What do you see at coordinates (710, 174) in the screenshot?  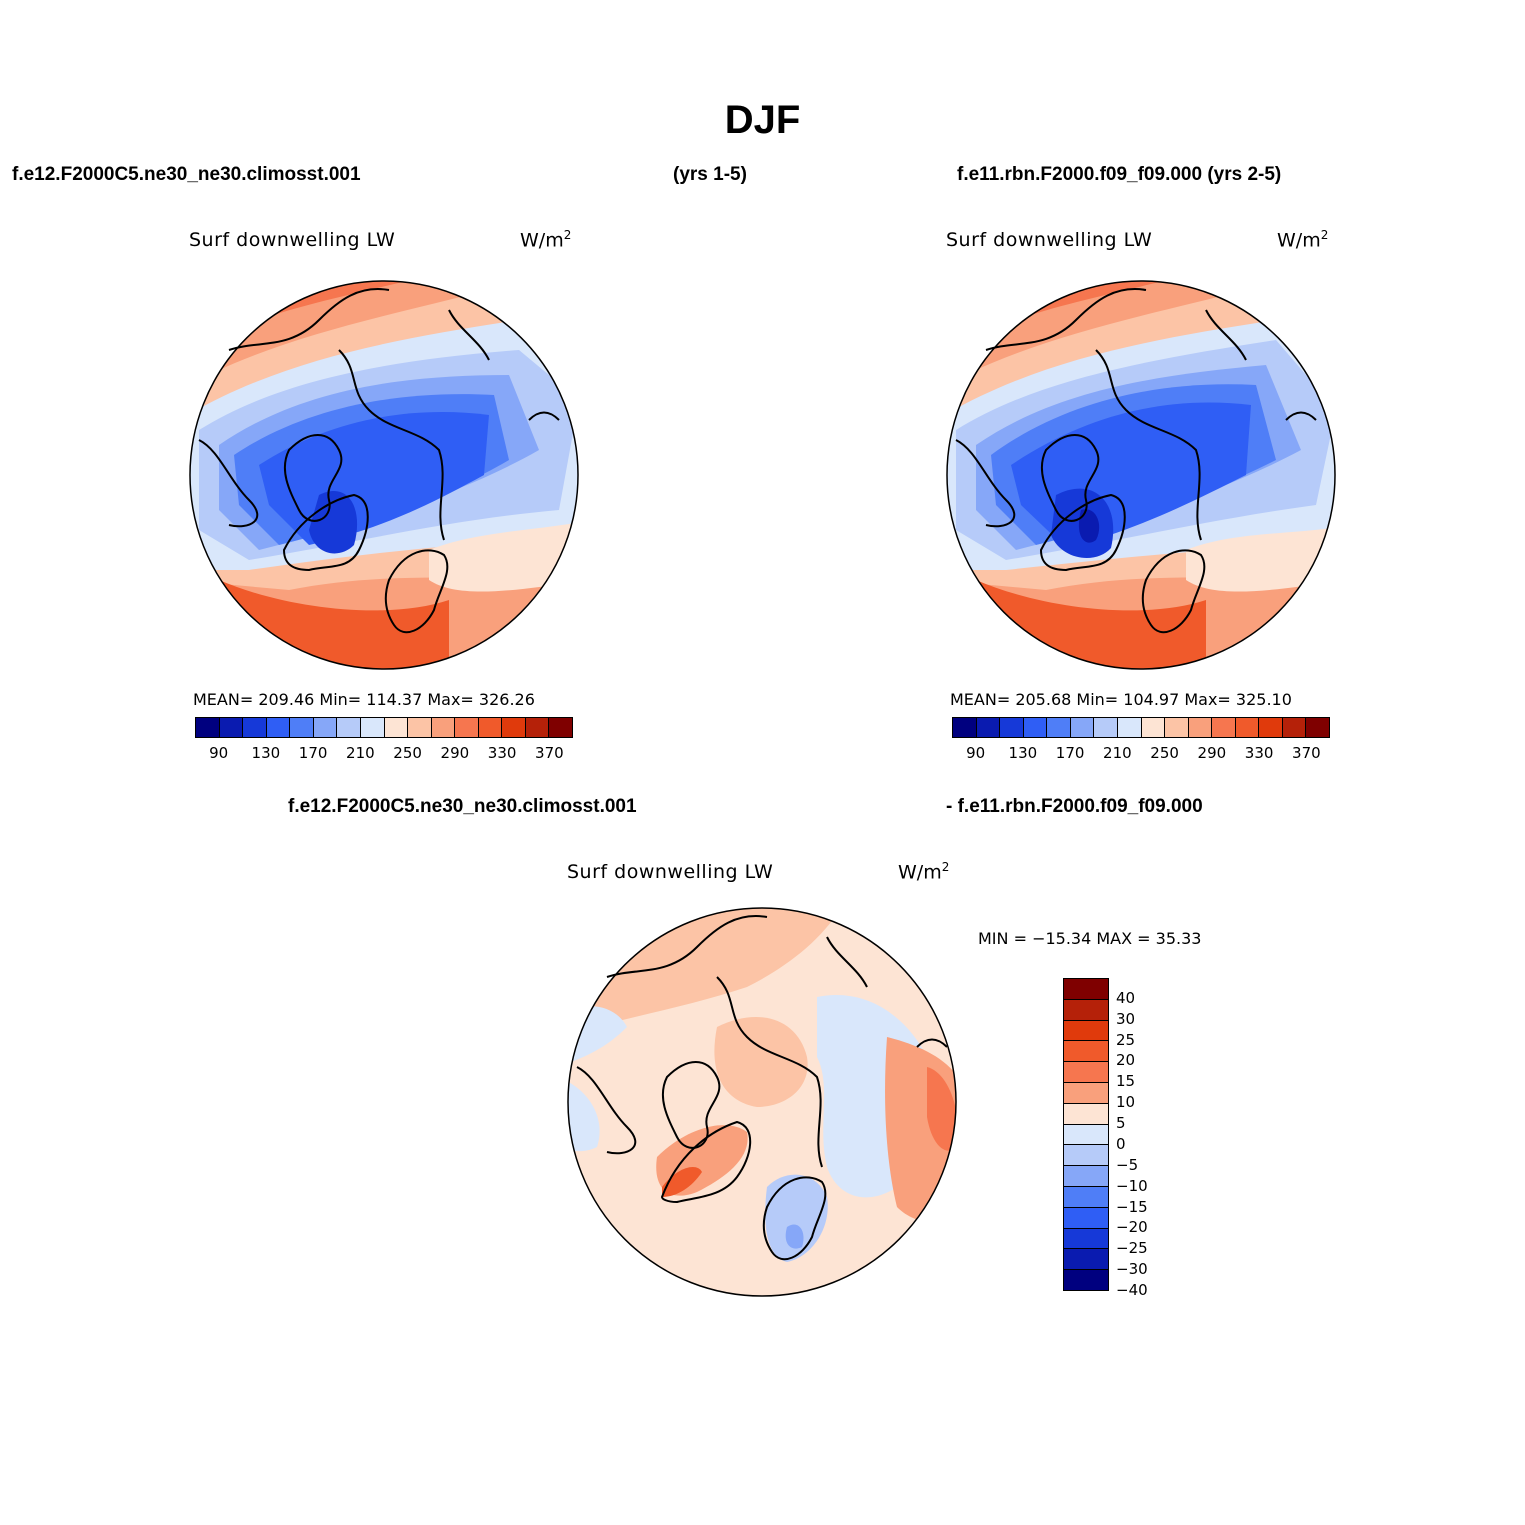 I see `left-case-years: (yrs 1-5)` at bounding box center [710, 174].